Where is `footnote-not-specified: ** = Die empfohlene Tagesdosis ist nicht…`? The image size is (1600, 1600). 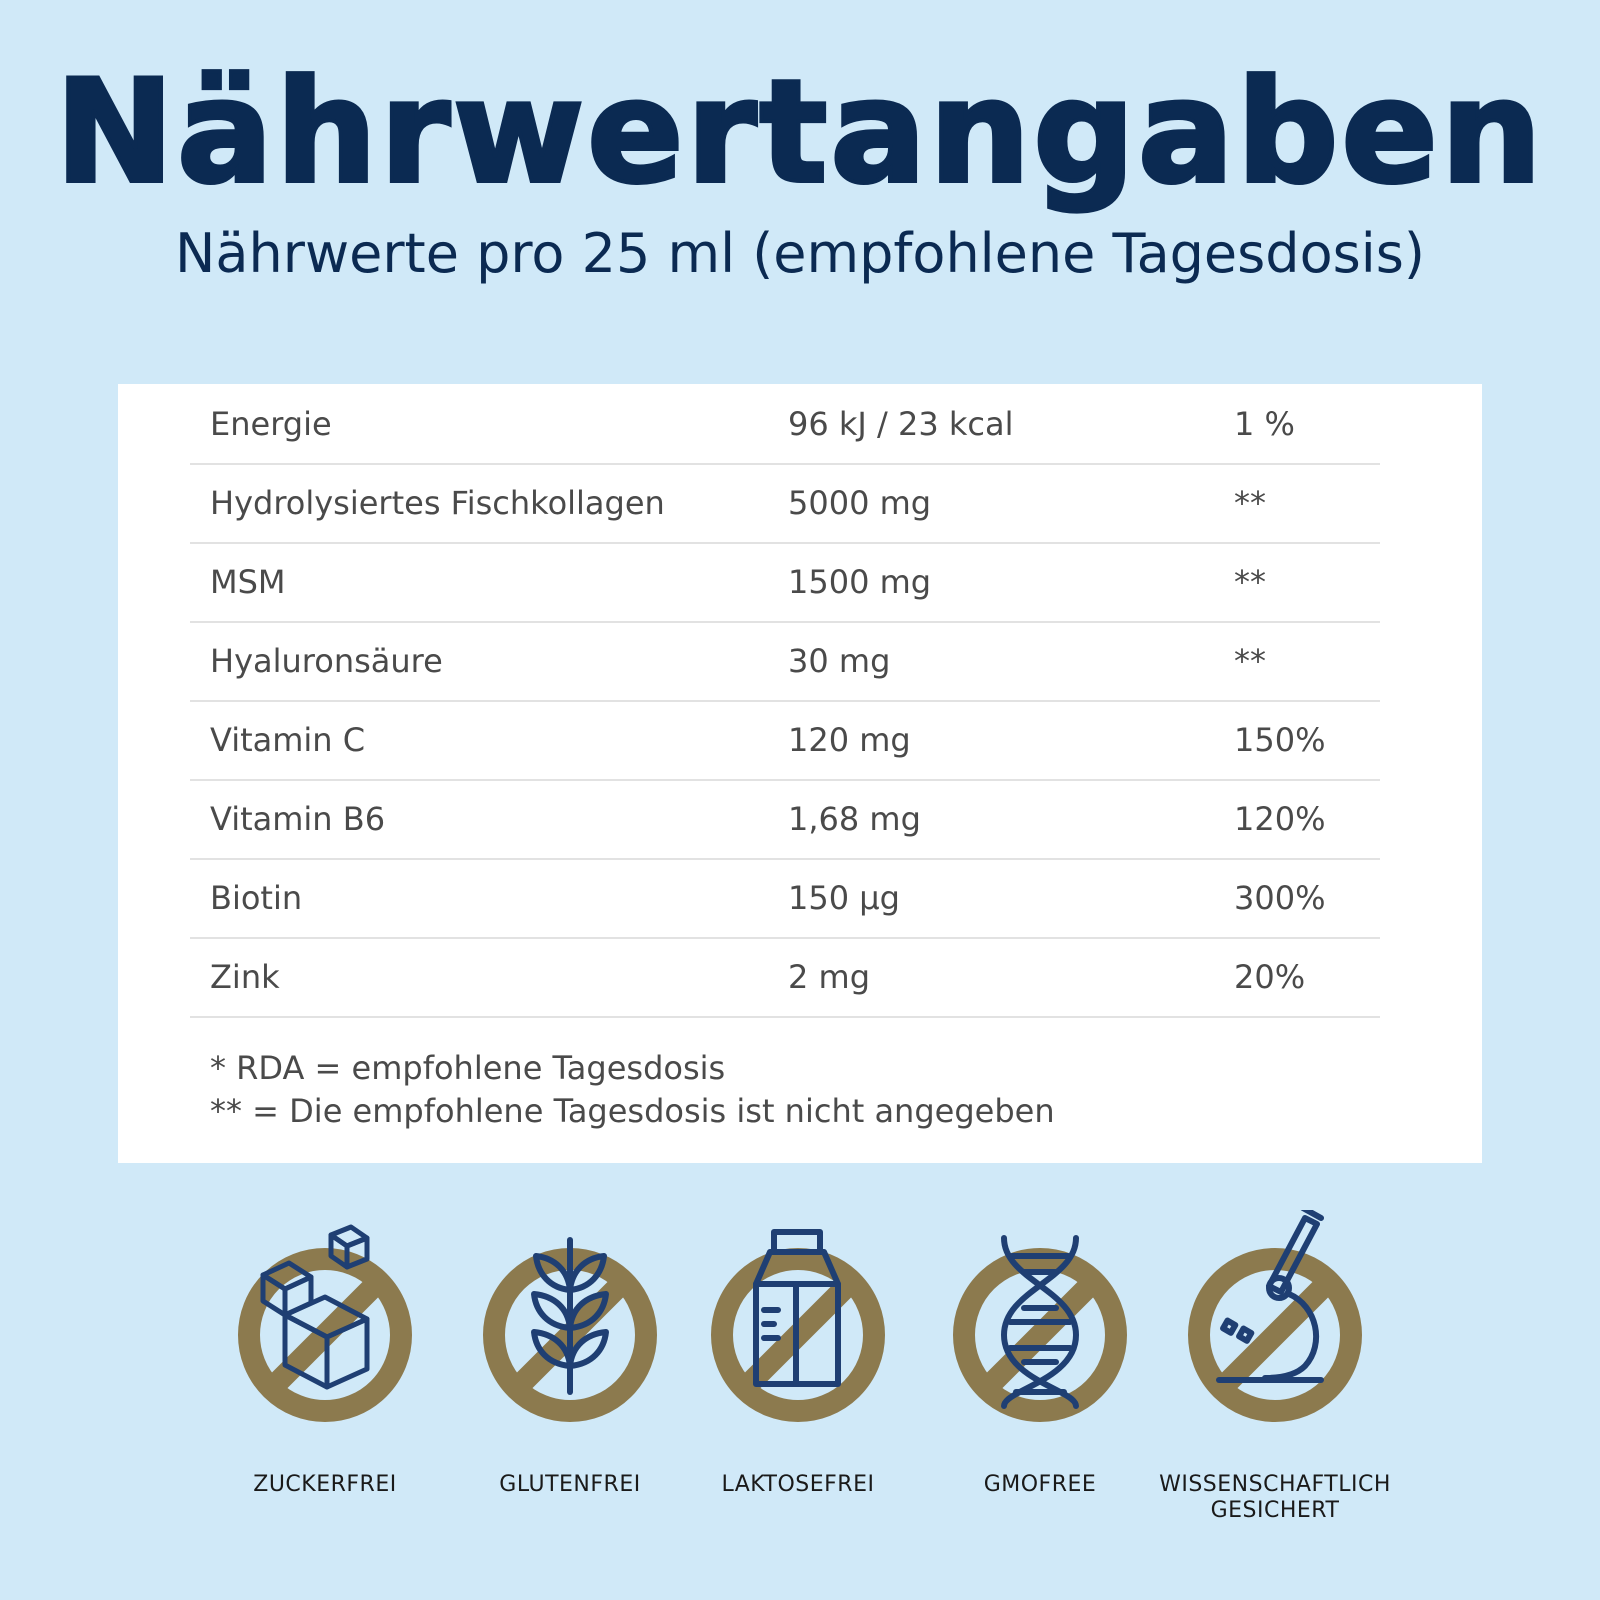 footnote-not-specified: ** = Die empfohlene Tagesdosis ist nicht… is located at coordinates (632, 1111).